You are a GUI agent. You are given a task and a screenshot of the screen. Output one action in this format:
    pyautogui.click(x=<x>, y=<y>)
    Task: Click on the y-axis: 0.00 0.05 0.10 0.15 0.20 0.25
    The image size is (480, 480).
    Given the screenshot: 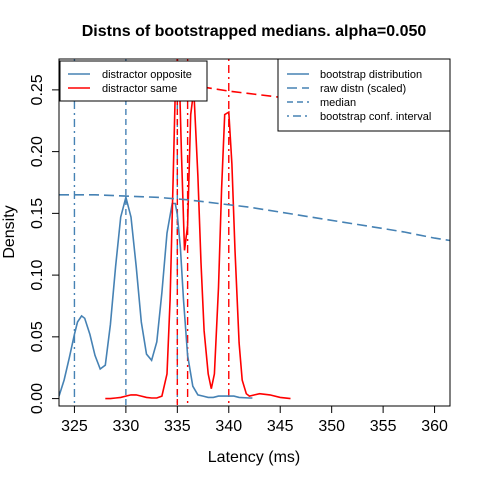 What is the action you would take?
    pyautogui.click(x=44, y=244)
    